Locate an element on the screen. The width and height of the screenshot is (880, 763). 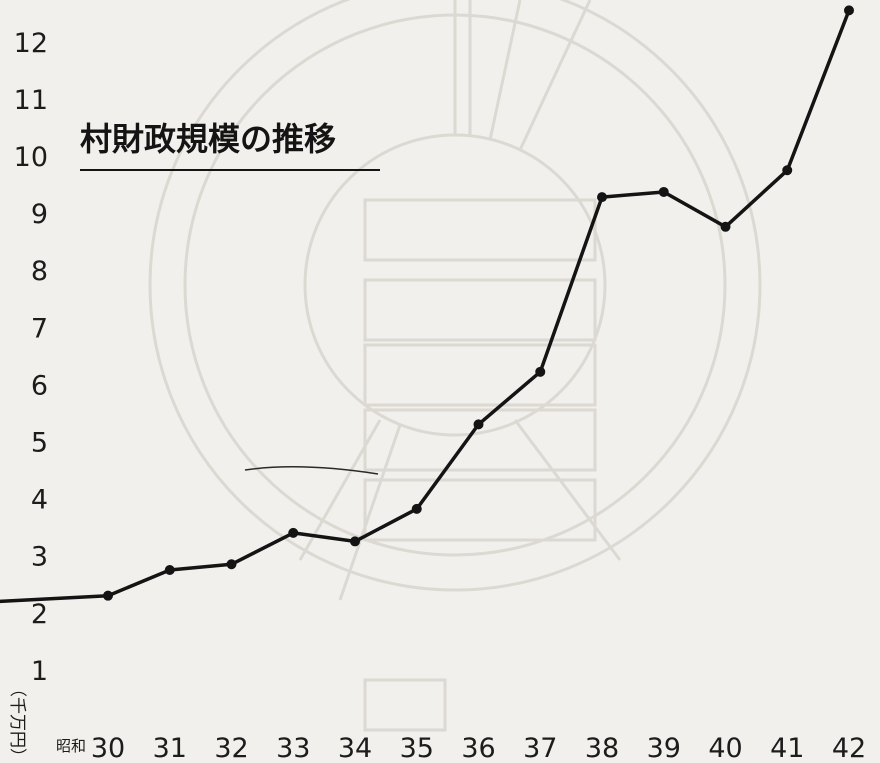
x-tick-label: 35 is located at coordinates (417, 748).